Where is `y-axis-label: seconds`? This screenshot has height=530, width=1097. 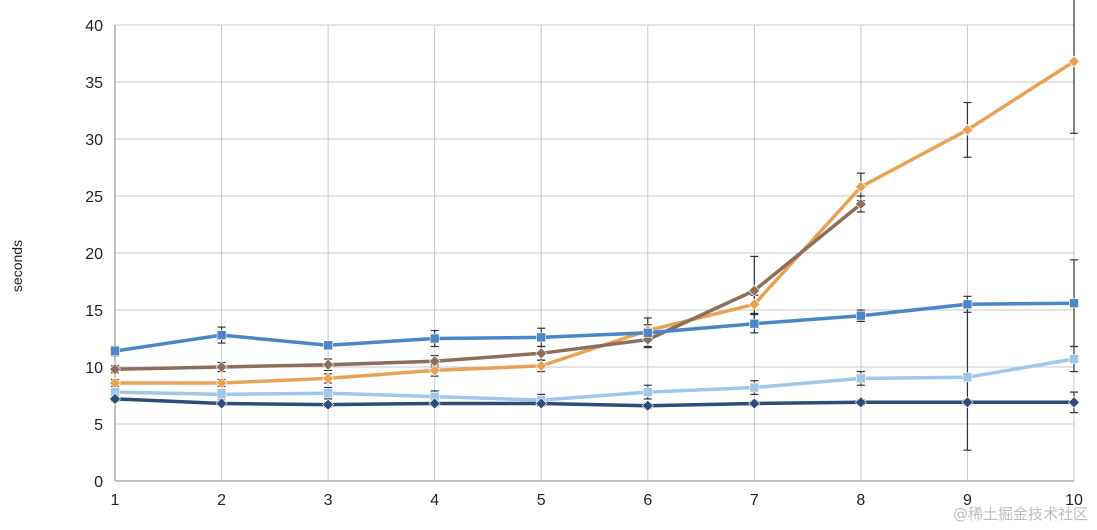
y-axis-label: seconds is located at coordinates (17, 266).